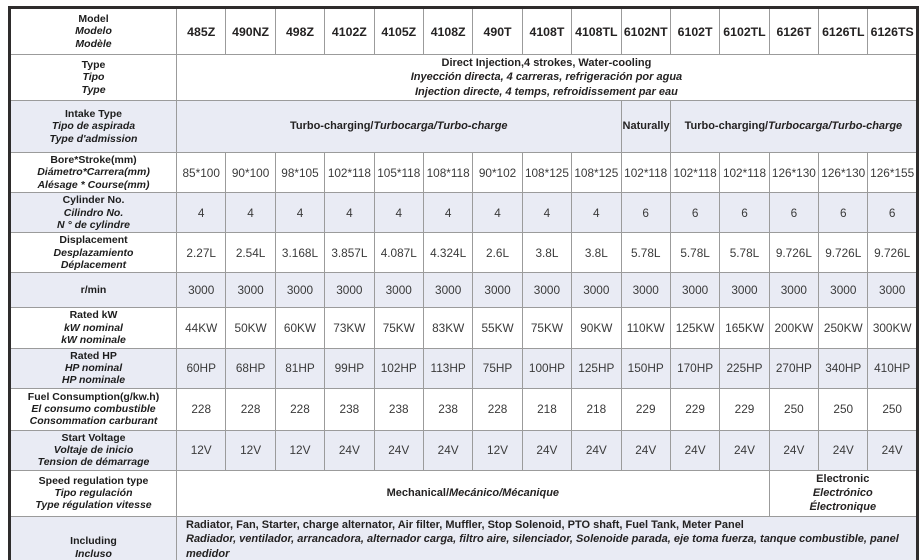 Image resolution: width=924 pixels, height=560 pixels. Describe the element at coordinates (892, 172) in the screenshot. I see `bore-6126TS: 126*155` at that location.